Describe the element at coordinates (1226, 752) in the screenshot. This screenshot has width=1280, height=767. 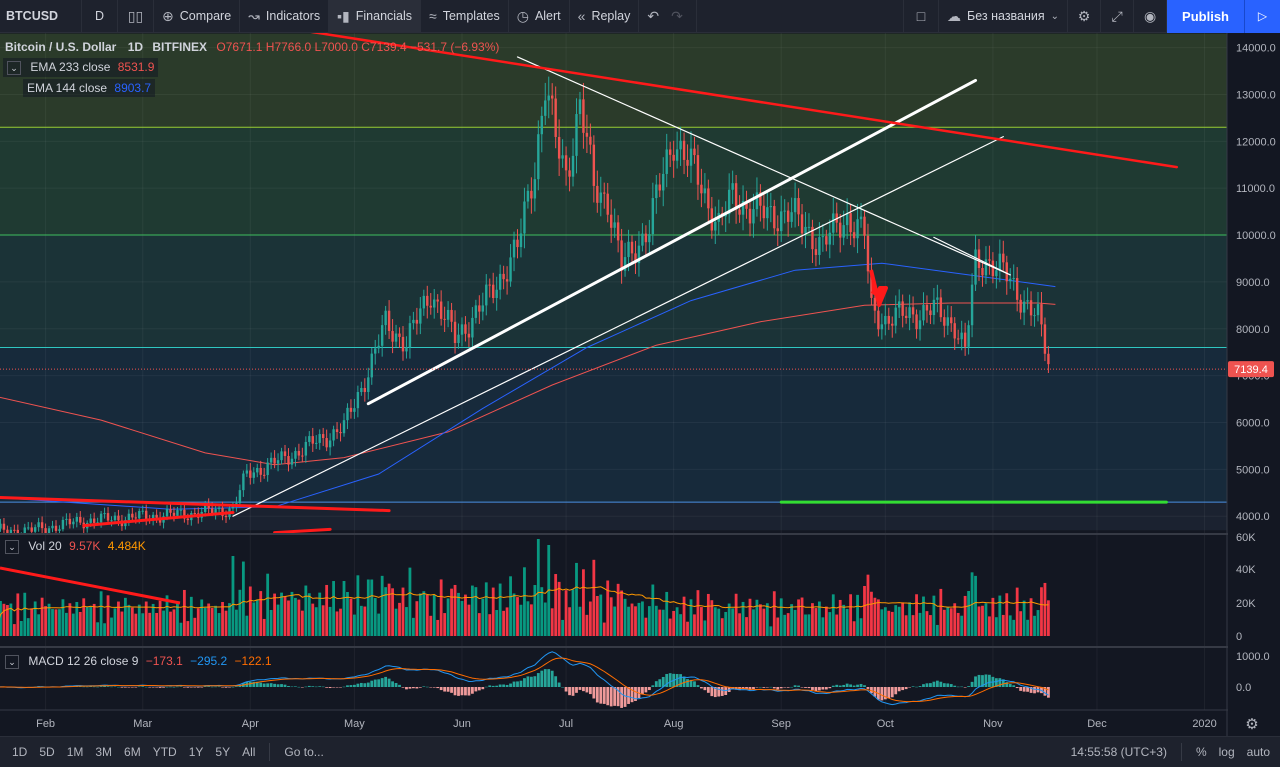
I see `log-toggle: log` at that location.